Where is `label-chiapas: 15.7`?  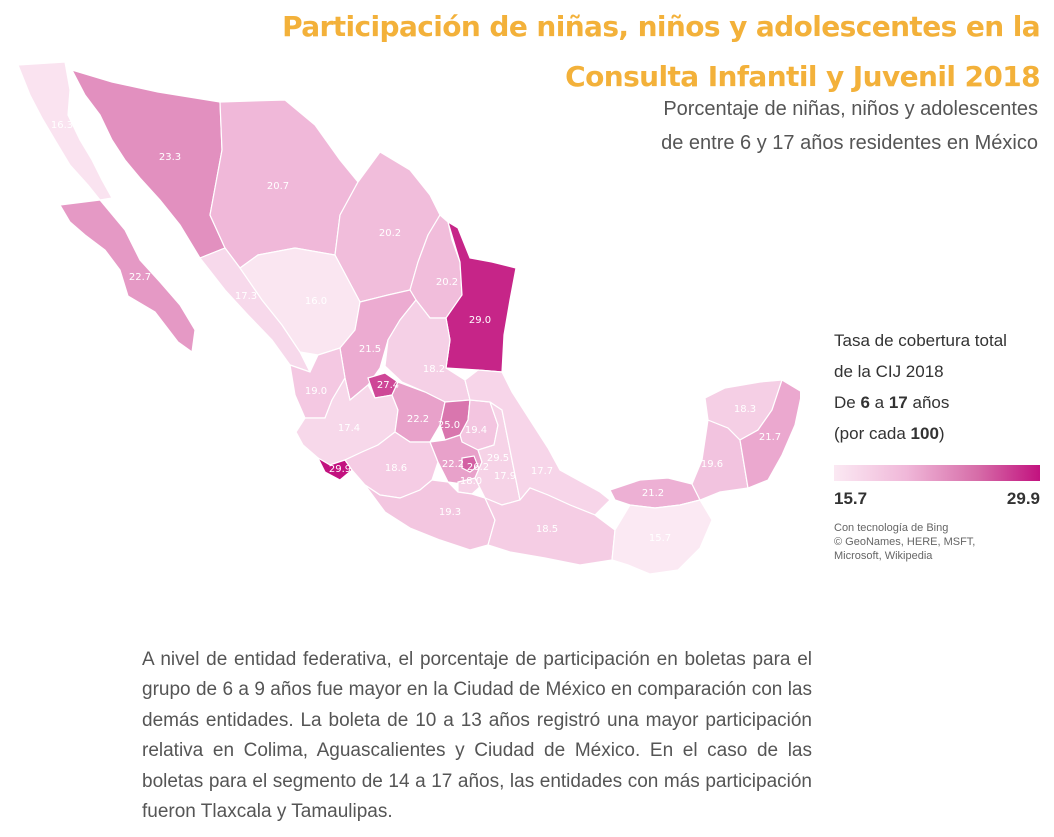 label-chiapas: 15.7 is located at coordinates (660, 538).